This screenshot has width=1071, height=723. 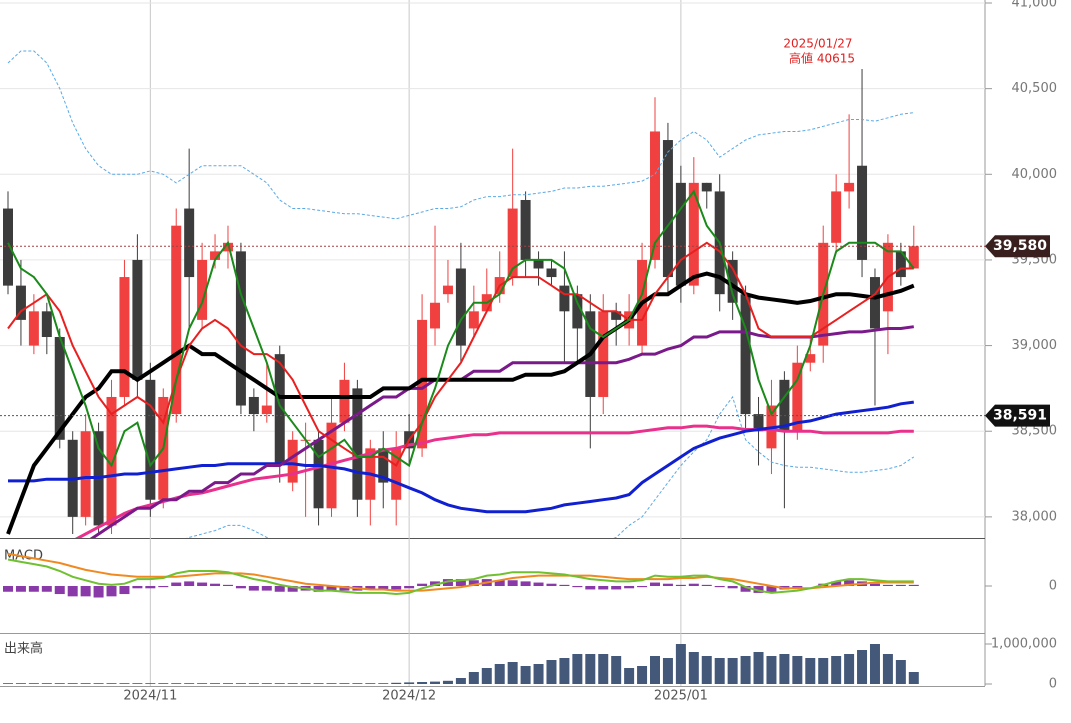 I want to click on y-tick-label: 1,000,000, so click(x=1024, y=644).